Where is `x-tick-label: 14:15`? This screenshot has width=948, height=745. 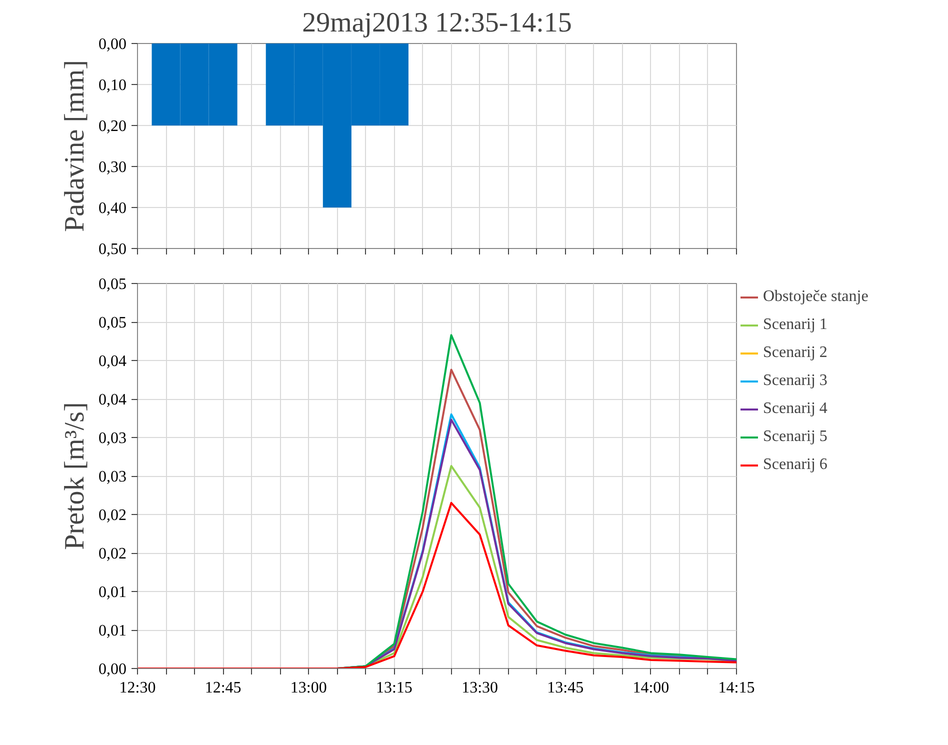
x-tick-label: 14:15 is located at coordinates (736, 688).